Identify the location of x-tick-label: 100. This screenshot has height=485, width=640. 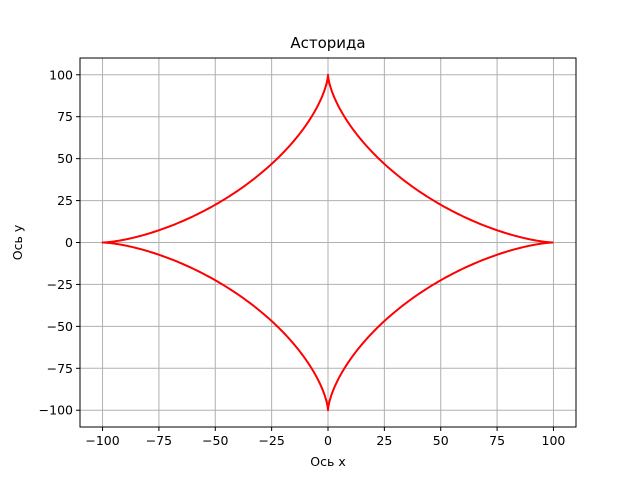
(554, 440).